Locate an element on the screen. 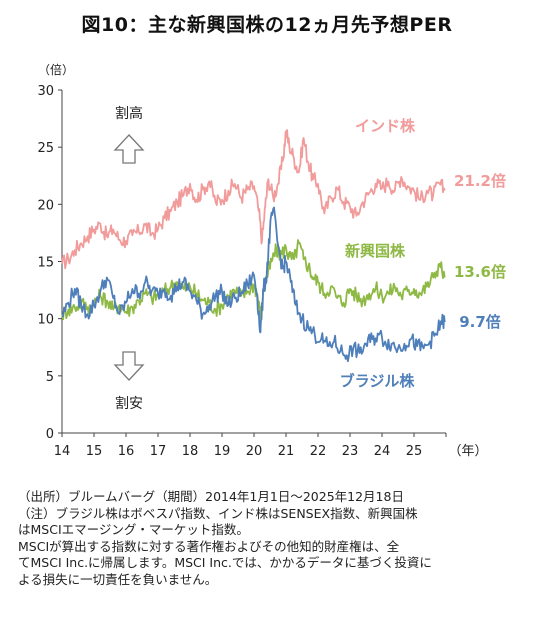 The image size is (534, 625). x-tick-label: 18 is located at coordinates (190, 451).